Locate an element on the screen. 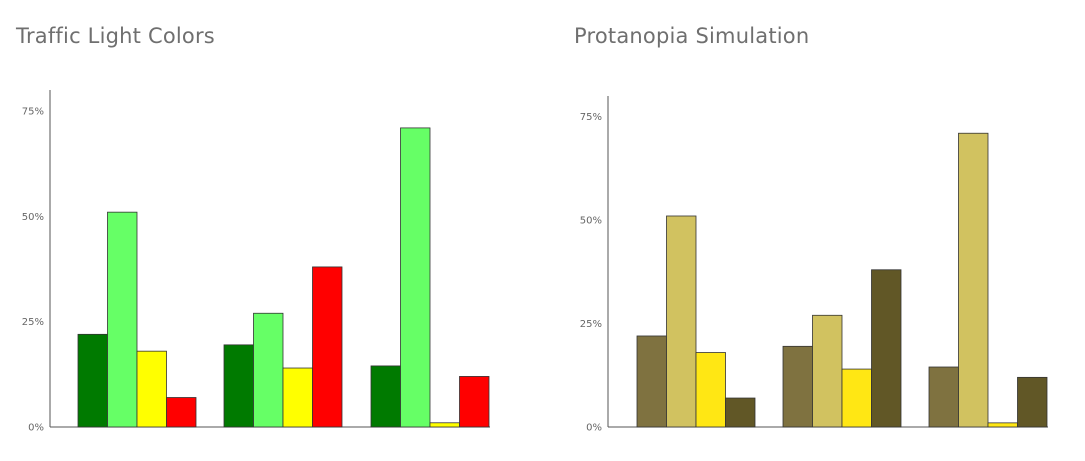 The width and height of the screenshot is (1085, 461). chart-title: Traffic Light Colors is located at coordinates (115, 36).